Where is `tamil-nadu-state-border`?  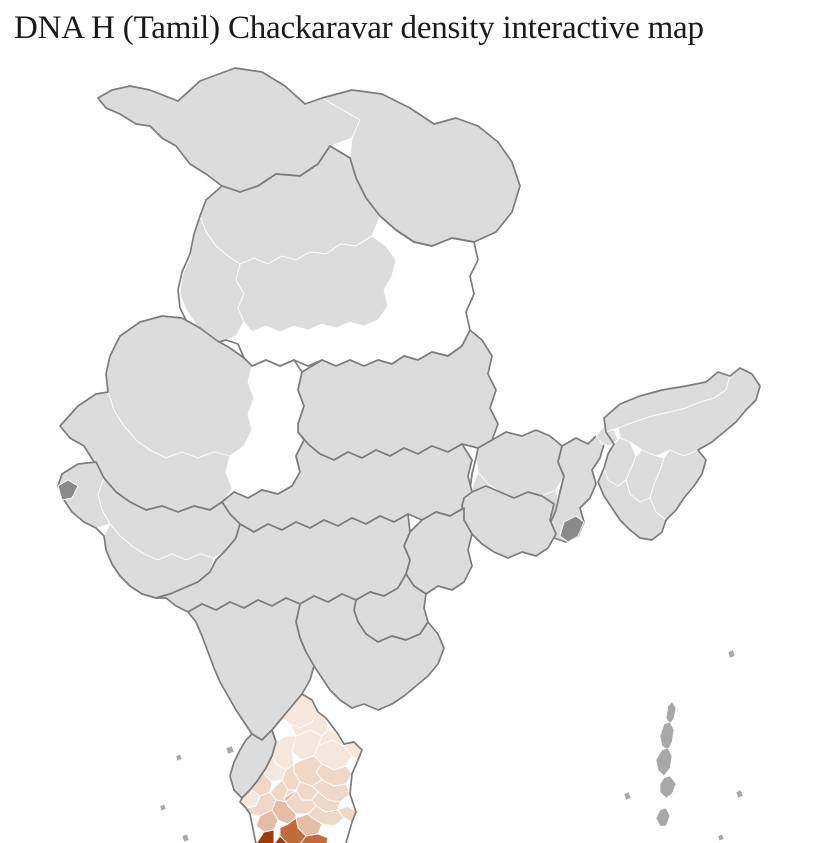 tamil-nadu-state-border is located at coordinates (301, 768).